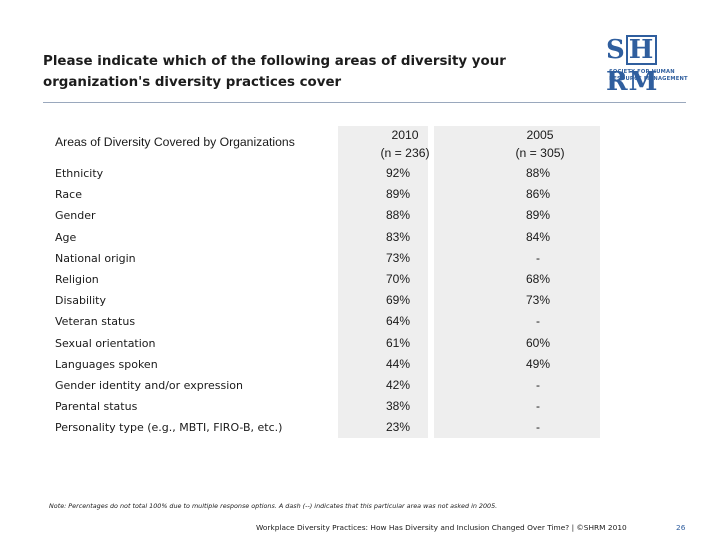 This screenshot has height=540, width=720. Describe the element at coordinates (398, 342) in the screenshot. I see `row-value-2010: 61%` at that location.